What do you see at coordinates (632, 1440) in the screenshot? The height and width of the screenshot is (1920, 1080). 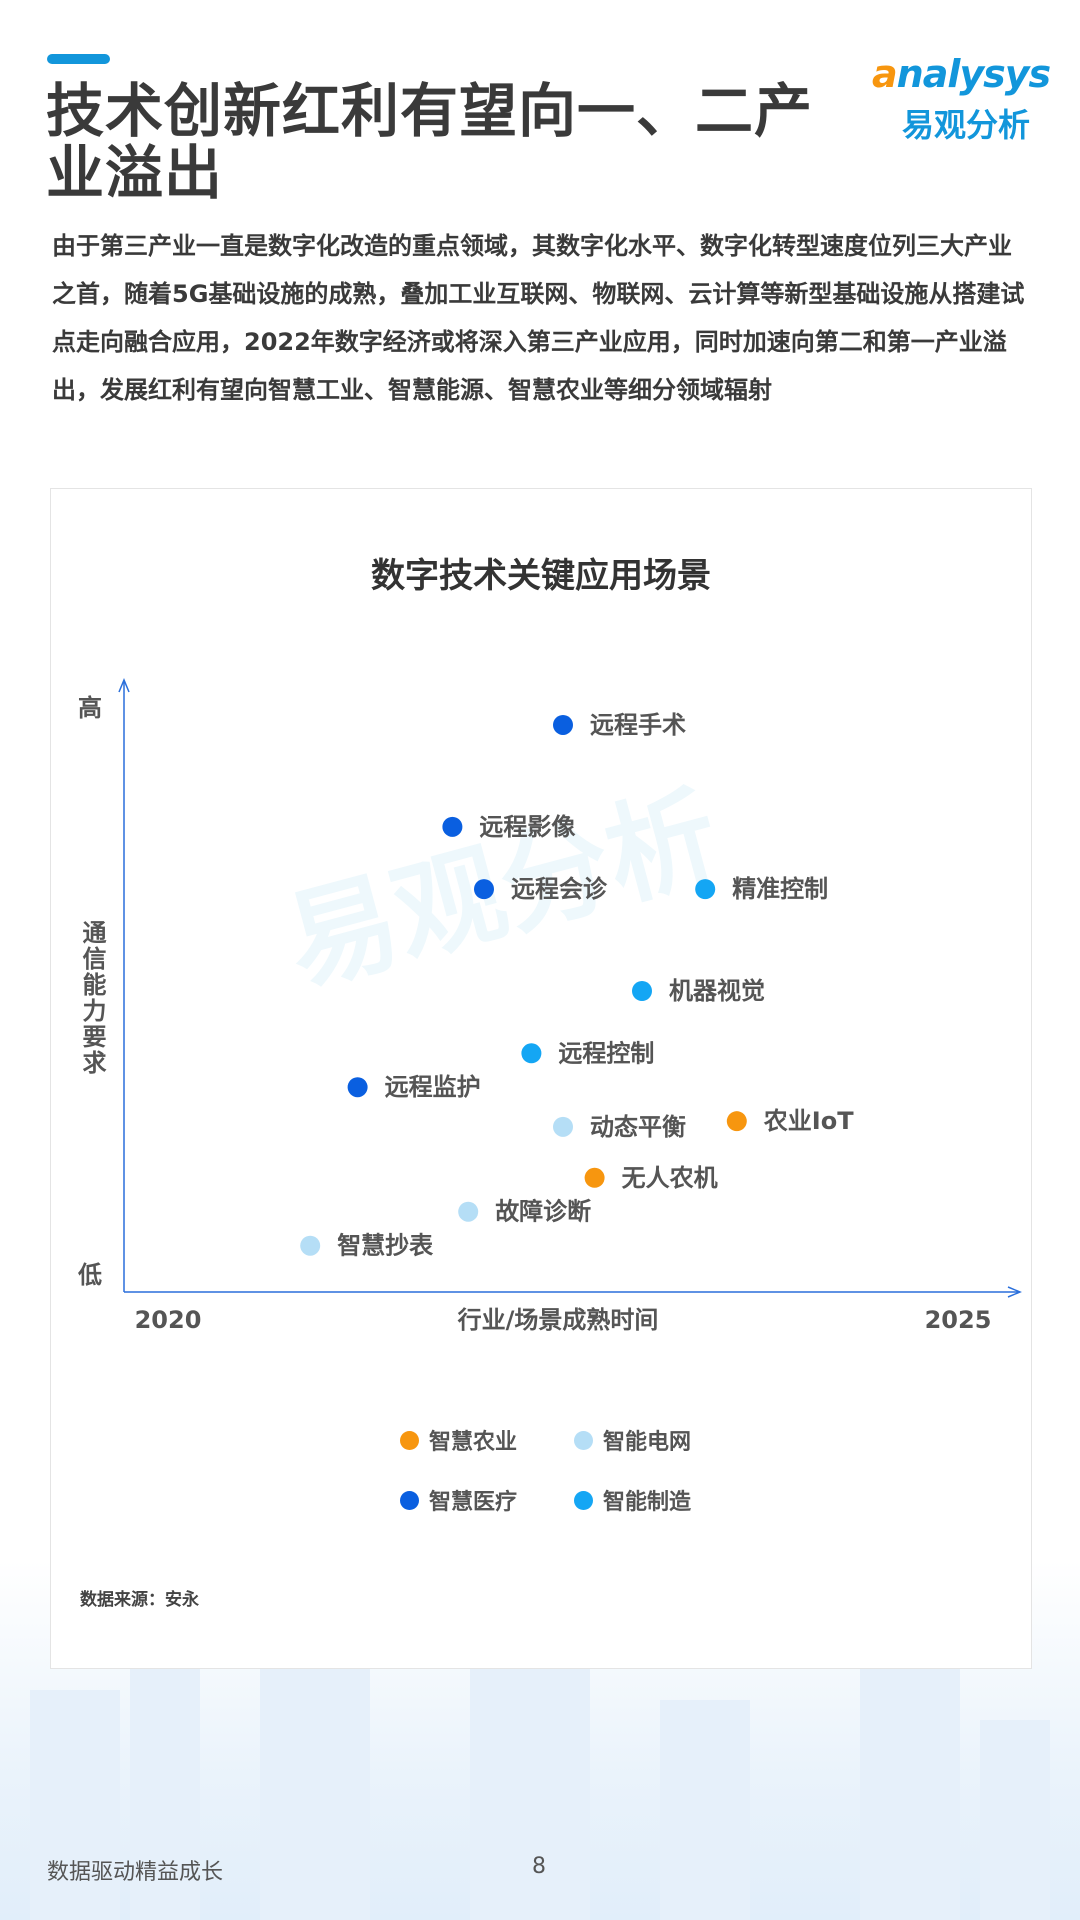 I see `legend-item-grid: 智能电网` at bounding box center [632, 1440].